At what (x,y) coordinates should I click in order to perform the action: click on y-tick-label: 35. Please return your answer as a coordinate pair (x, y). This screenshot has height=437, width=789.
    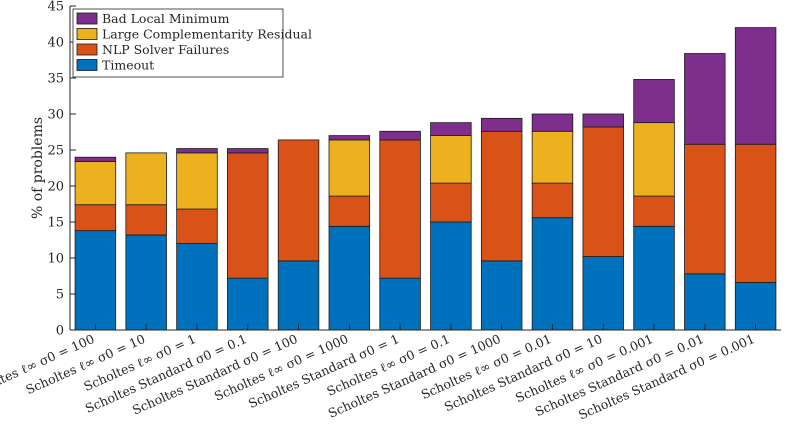
    Looking at the image, I should click on (55, 79).